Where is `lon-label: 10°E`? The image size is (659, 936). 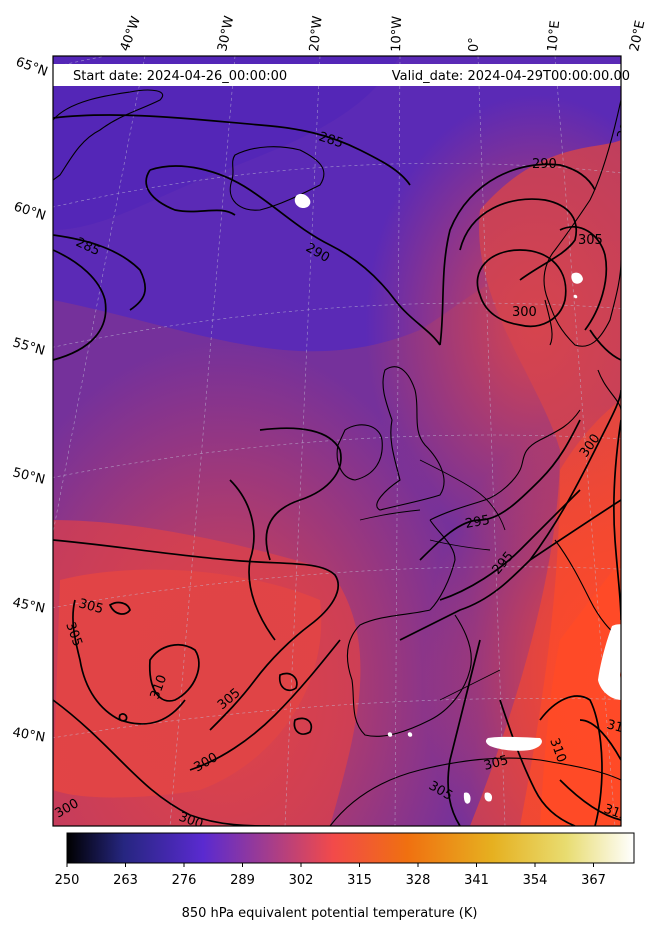
lon-label: 10°E is located at coordinates (554, 36).